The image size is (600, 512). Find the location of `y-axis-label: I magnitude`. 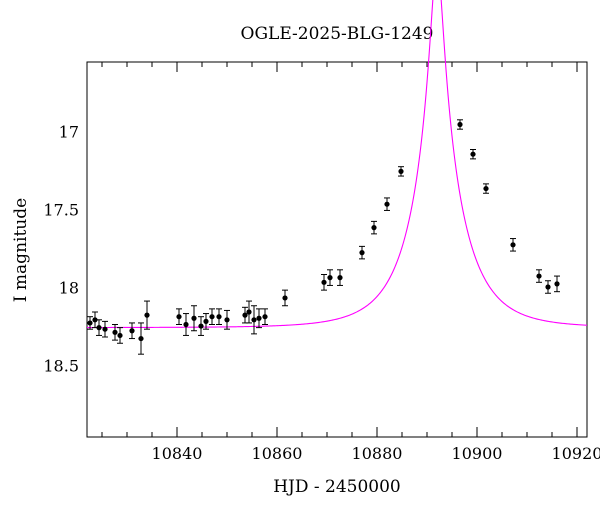

y-axis-label: I magnitude is located at coordinates (21, 250).